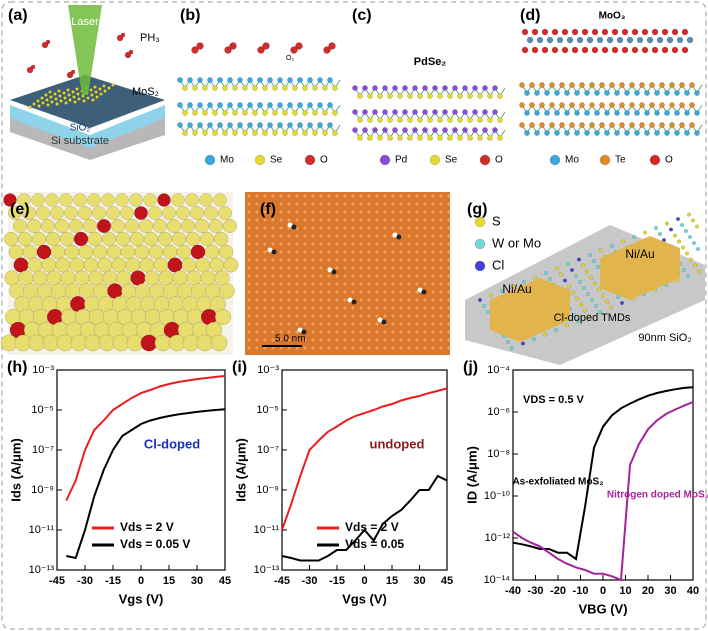  Describe the element at coordinates (497, 580) in the screenshot. I see `y-tick-label: 10⁻¹⁴` at that location.